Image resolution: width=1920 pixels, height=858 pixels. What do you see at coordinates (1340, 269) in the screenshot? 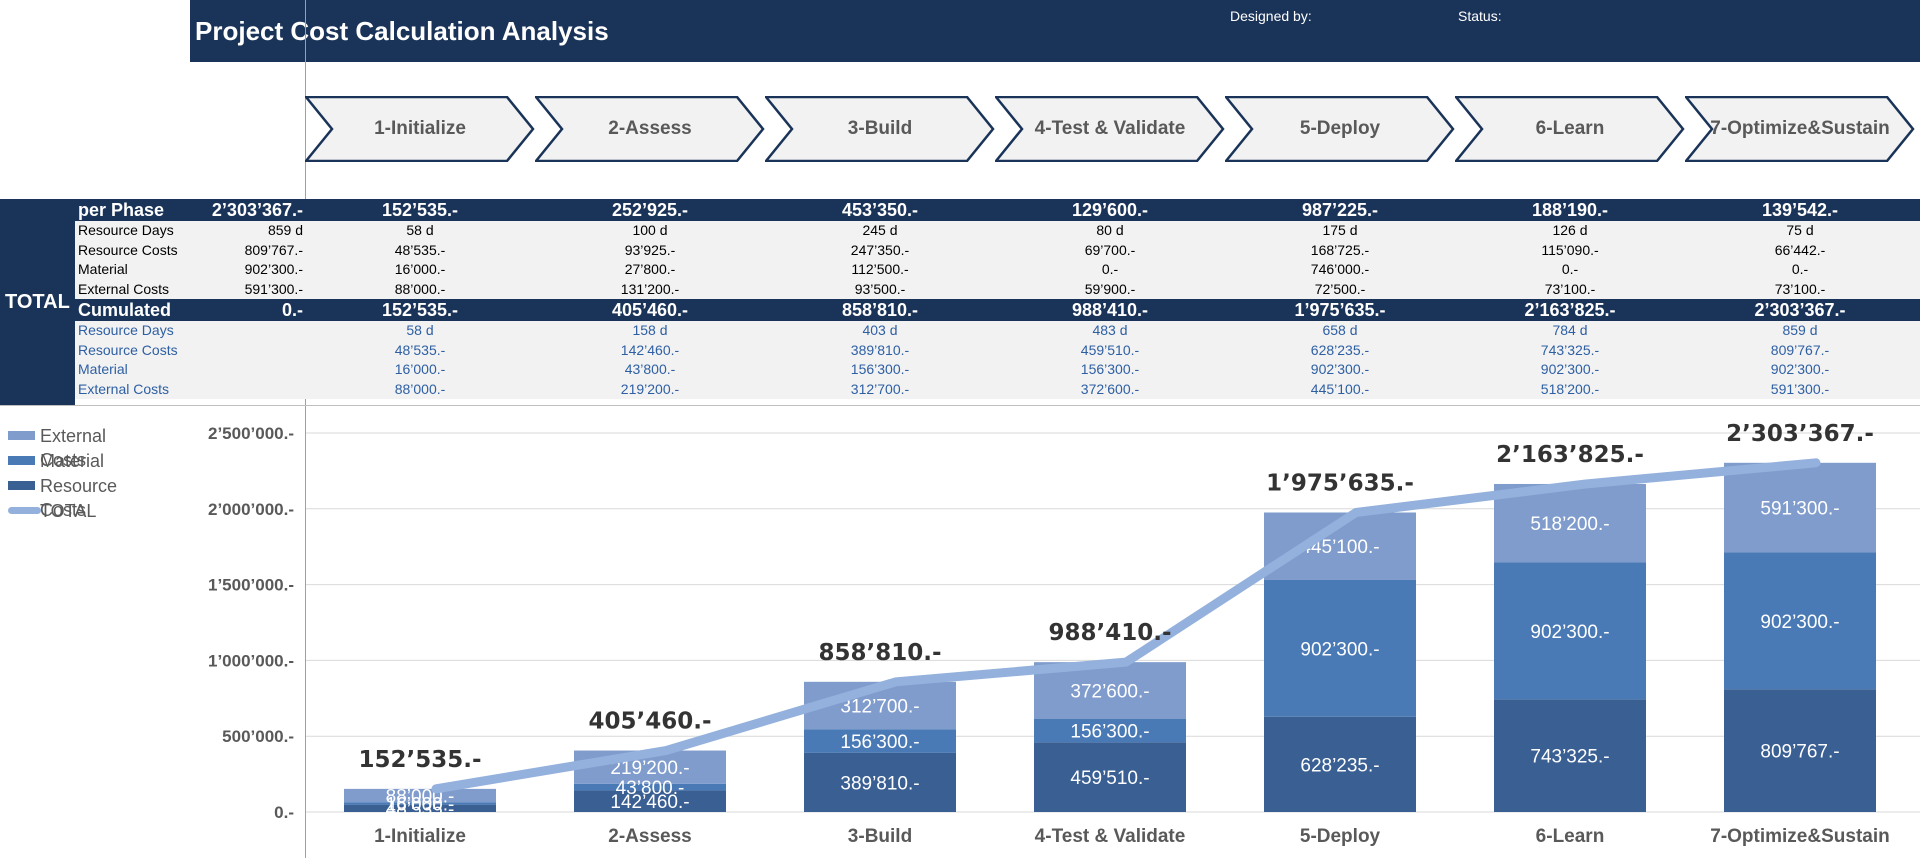
I see `per-phase-detail-cell: 746’000.-` at bounding box center [1340, 269].